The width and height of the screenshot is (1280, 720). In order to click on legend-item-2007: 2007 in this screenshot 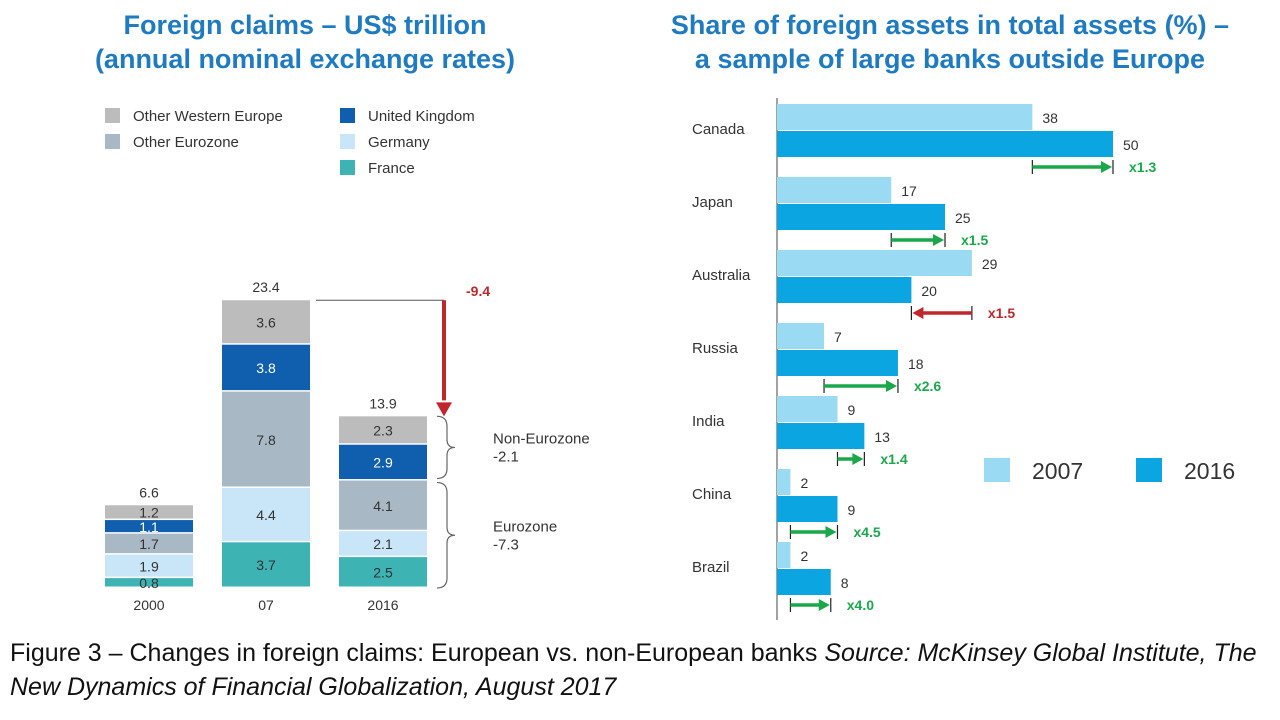, I will do `click(1033, 471)`.